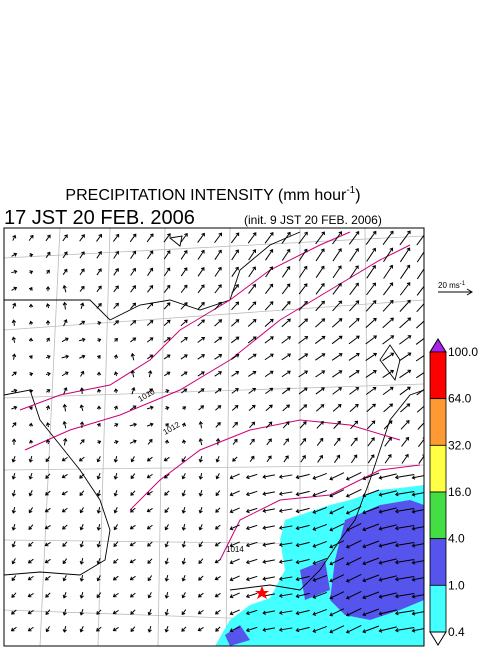 The image size is (500, 650). I want to click on valid-time: 17 JST 20 FEB. 2006, so click(99, 218).